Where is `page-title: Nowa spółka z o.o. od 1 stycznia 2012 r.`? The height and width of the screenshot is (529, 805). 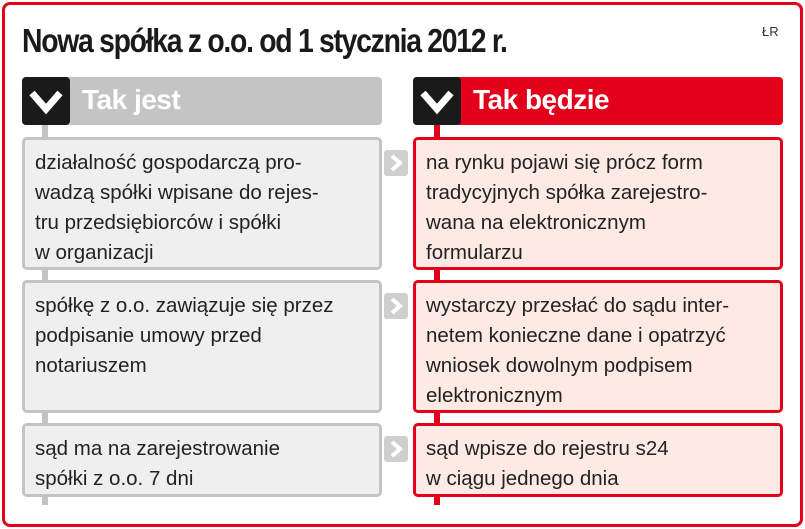
page-title: Nowa spółka z o.o. od 1 stycznia 2012 r. is located at coordinates (265, 40).